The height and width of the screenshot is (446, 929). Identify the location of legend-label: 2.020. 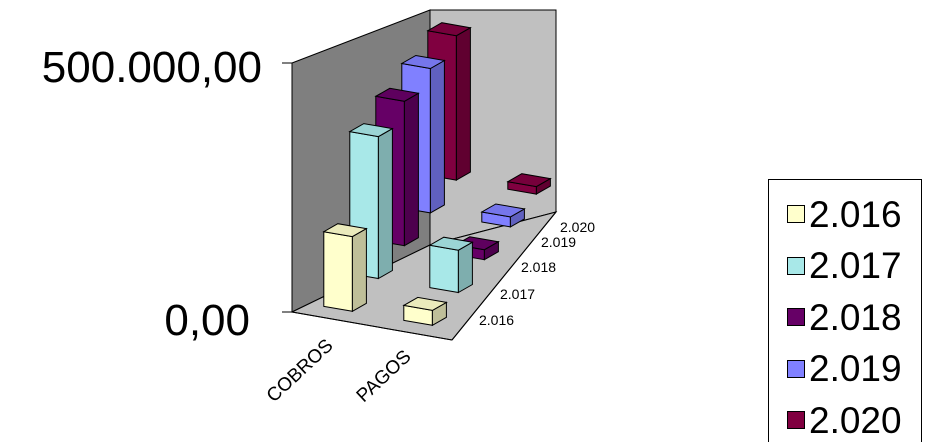
(855, 420).